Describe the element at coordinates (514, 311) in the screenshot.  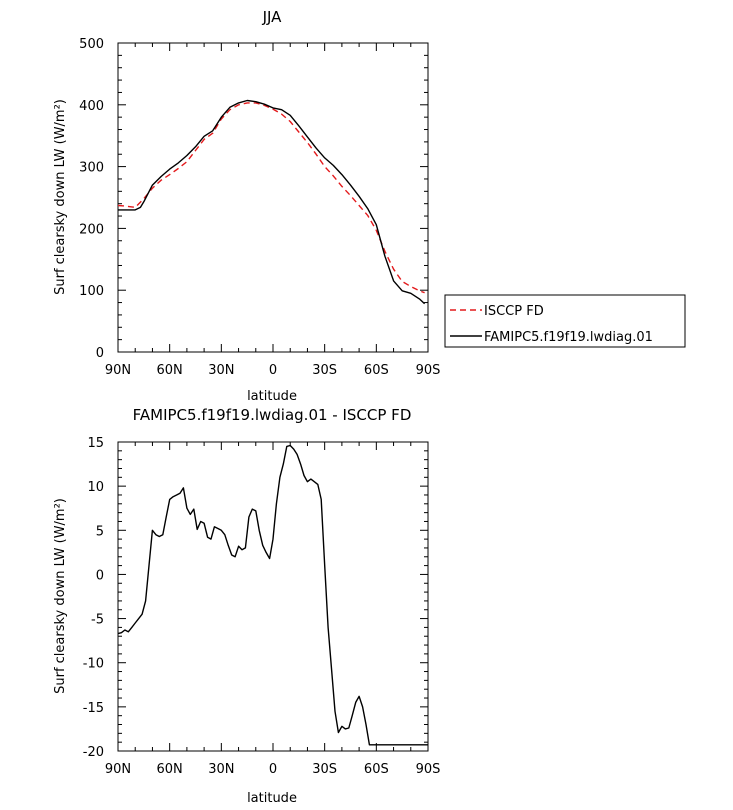
I see `legend-label-isccp: ISCCP FD` at that location.